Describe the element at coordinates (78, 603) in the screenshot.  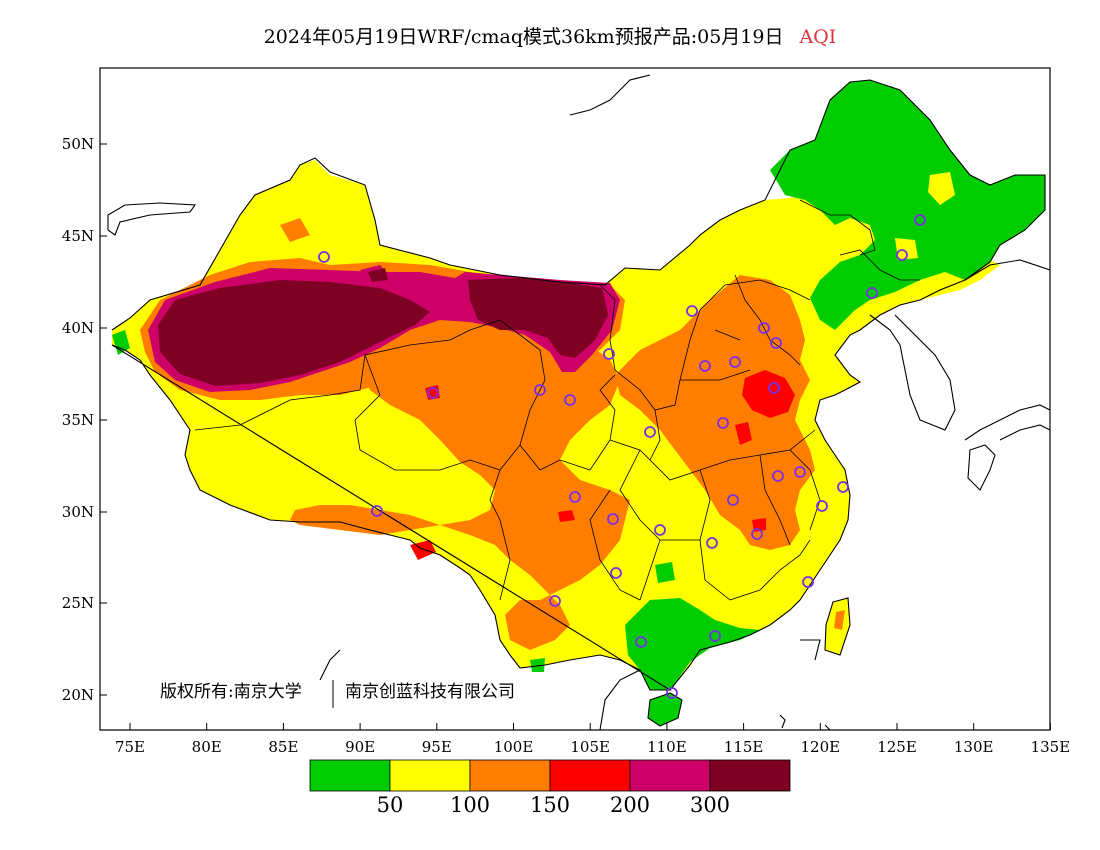
I see `lat-label: 25N` at that location.